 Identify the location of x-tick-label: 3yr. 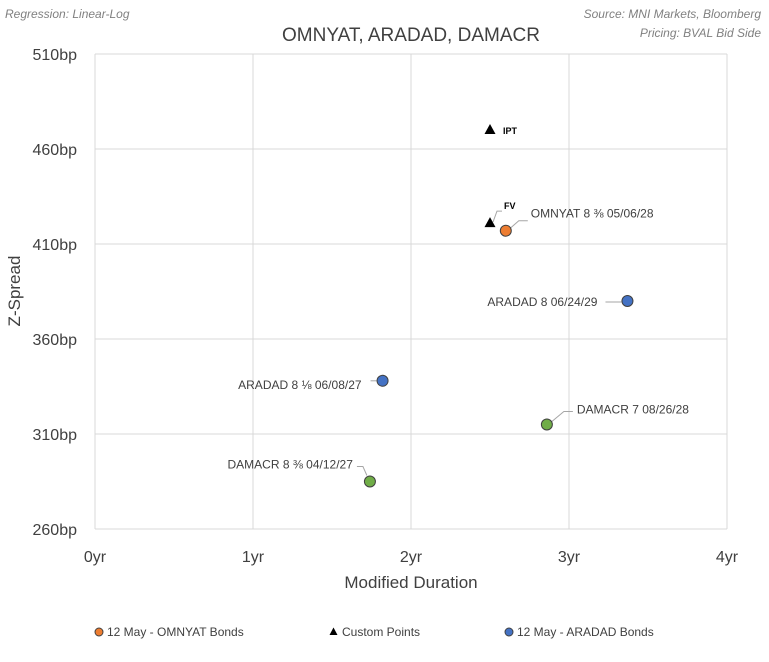
(569, 557).